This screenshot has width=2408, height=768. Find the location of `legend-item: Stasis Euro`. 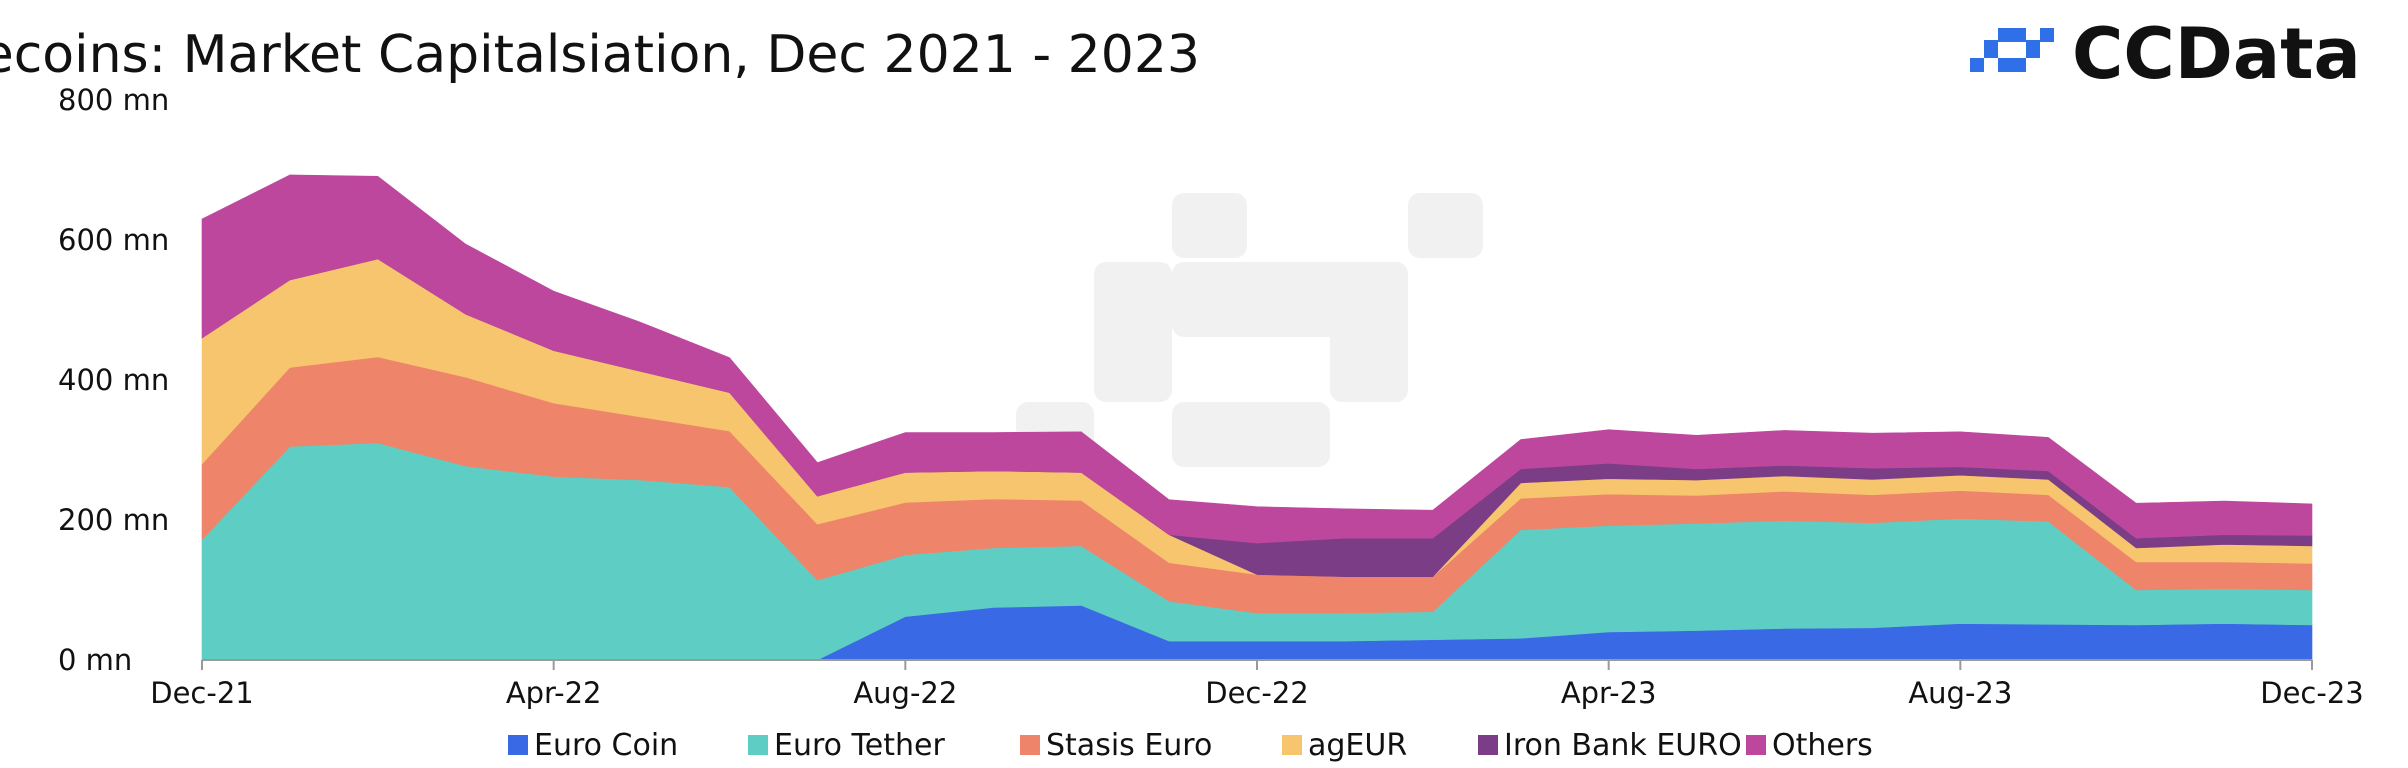

legend-item: Stasis Euro is located at coordinates (1116, 745).